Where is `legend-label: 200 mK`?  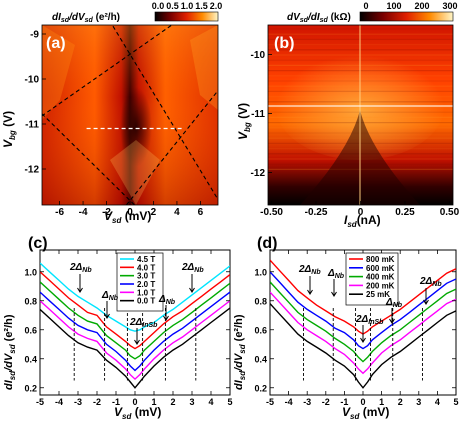
legend-label: 200 mK is located at coordinates (380, 285).